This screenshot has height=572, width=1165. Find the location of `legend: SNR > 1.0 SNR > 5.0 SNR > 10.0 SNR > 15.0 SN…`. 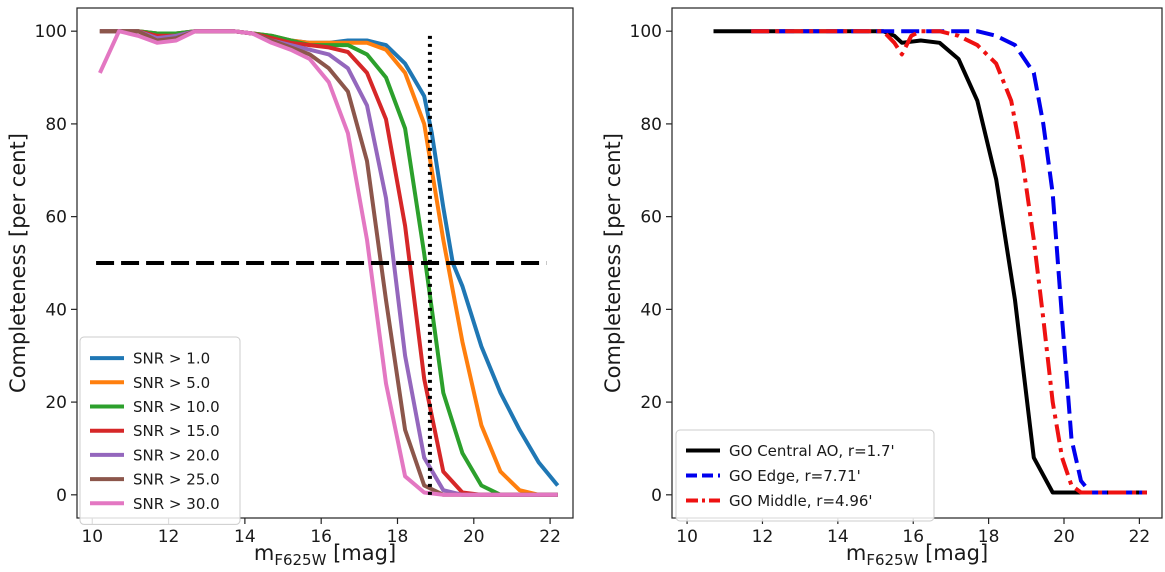

legend: SNR > 1.0 SNR > 5.0 SNR > 10.0 SNR > 15.0 SN… is located at coordinates (160, 430).